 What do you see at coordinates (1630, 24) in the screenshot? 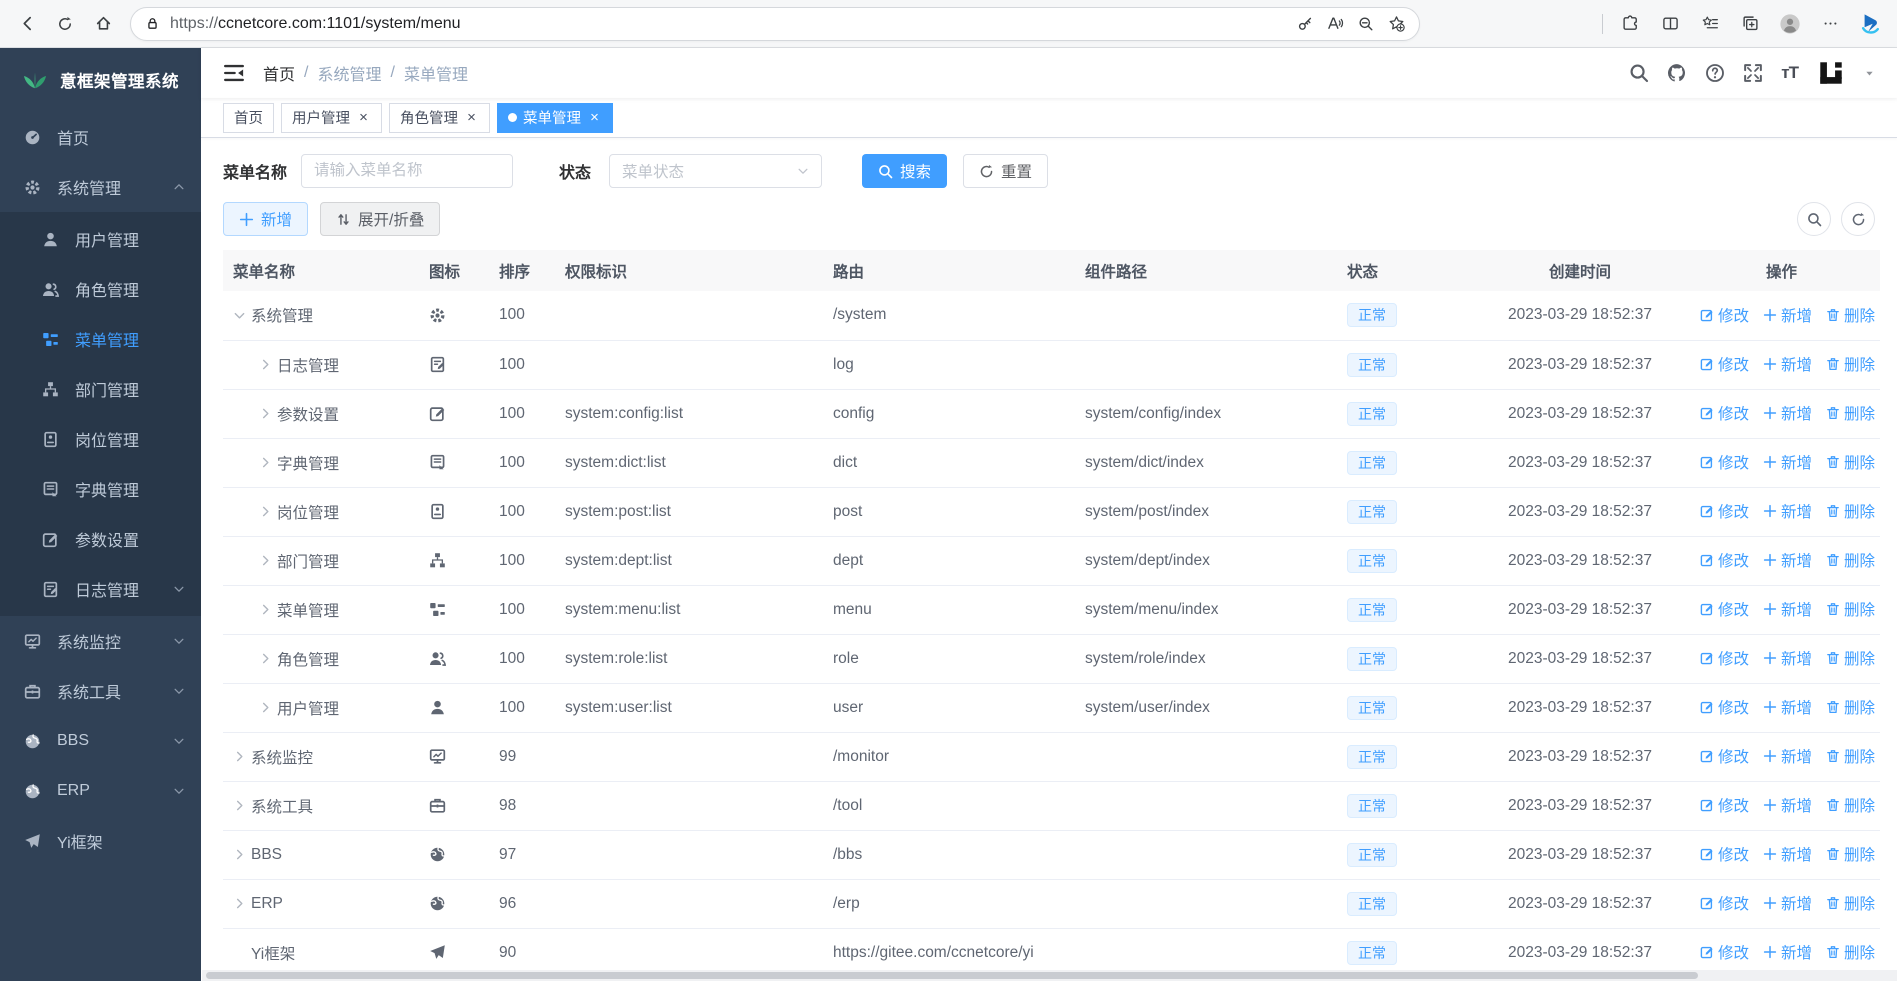
I see `extensions-button` at bounding box center [1630, 24].